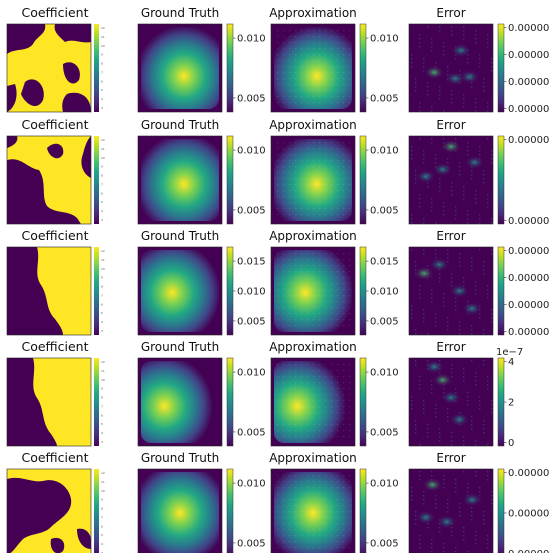  What do you see at coordinates (103, 362) in the screenshot?
I see `coefficient-colorbar-tick: 12` at bounding box center [103, 362].